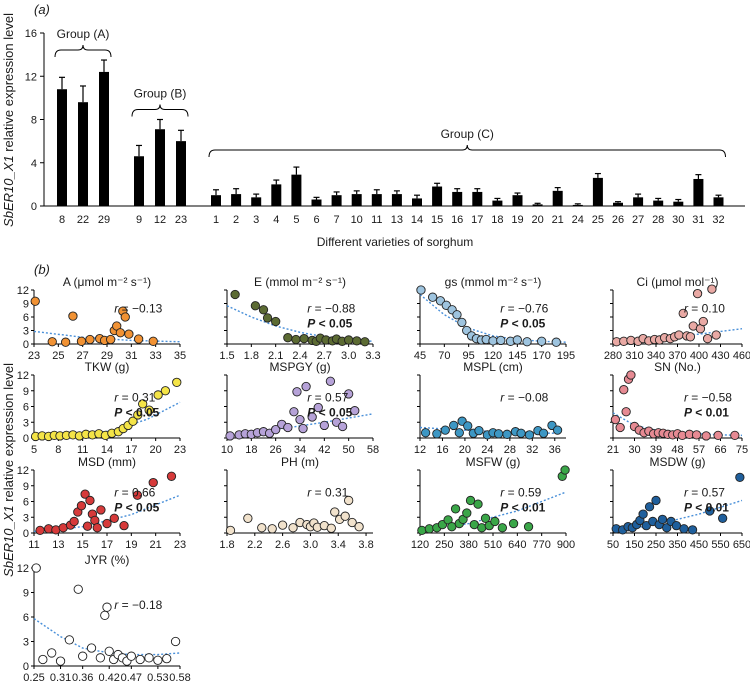  Describe the element at coordinates (300, 462) in the screenshot. I see `subplot-title: PH (m)` at that location.